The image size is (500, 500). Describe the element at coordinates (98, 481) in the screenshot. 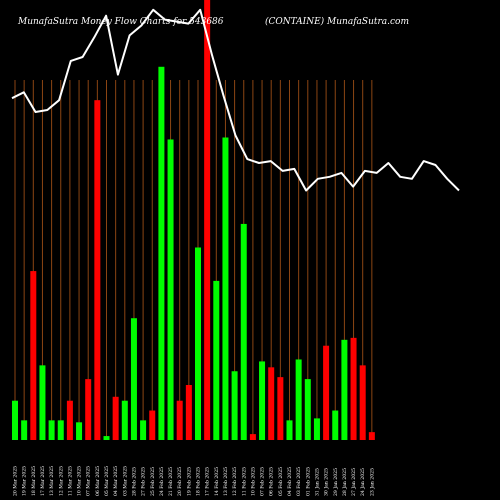

I see `tick-label: 06 Mar 2025` at that location.